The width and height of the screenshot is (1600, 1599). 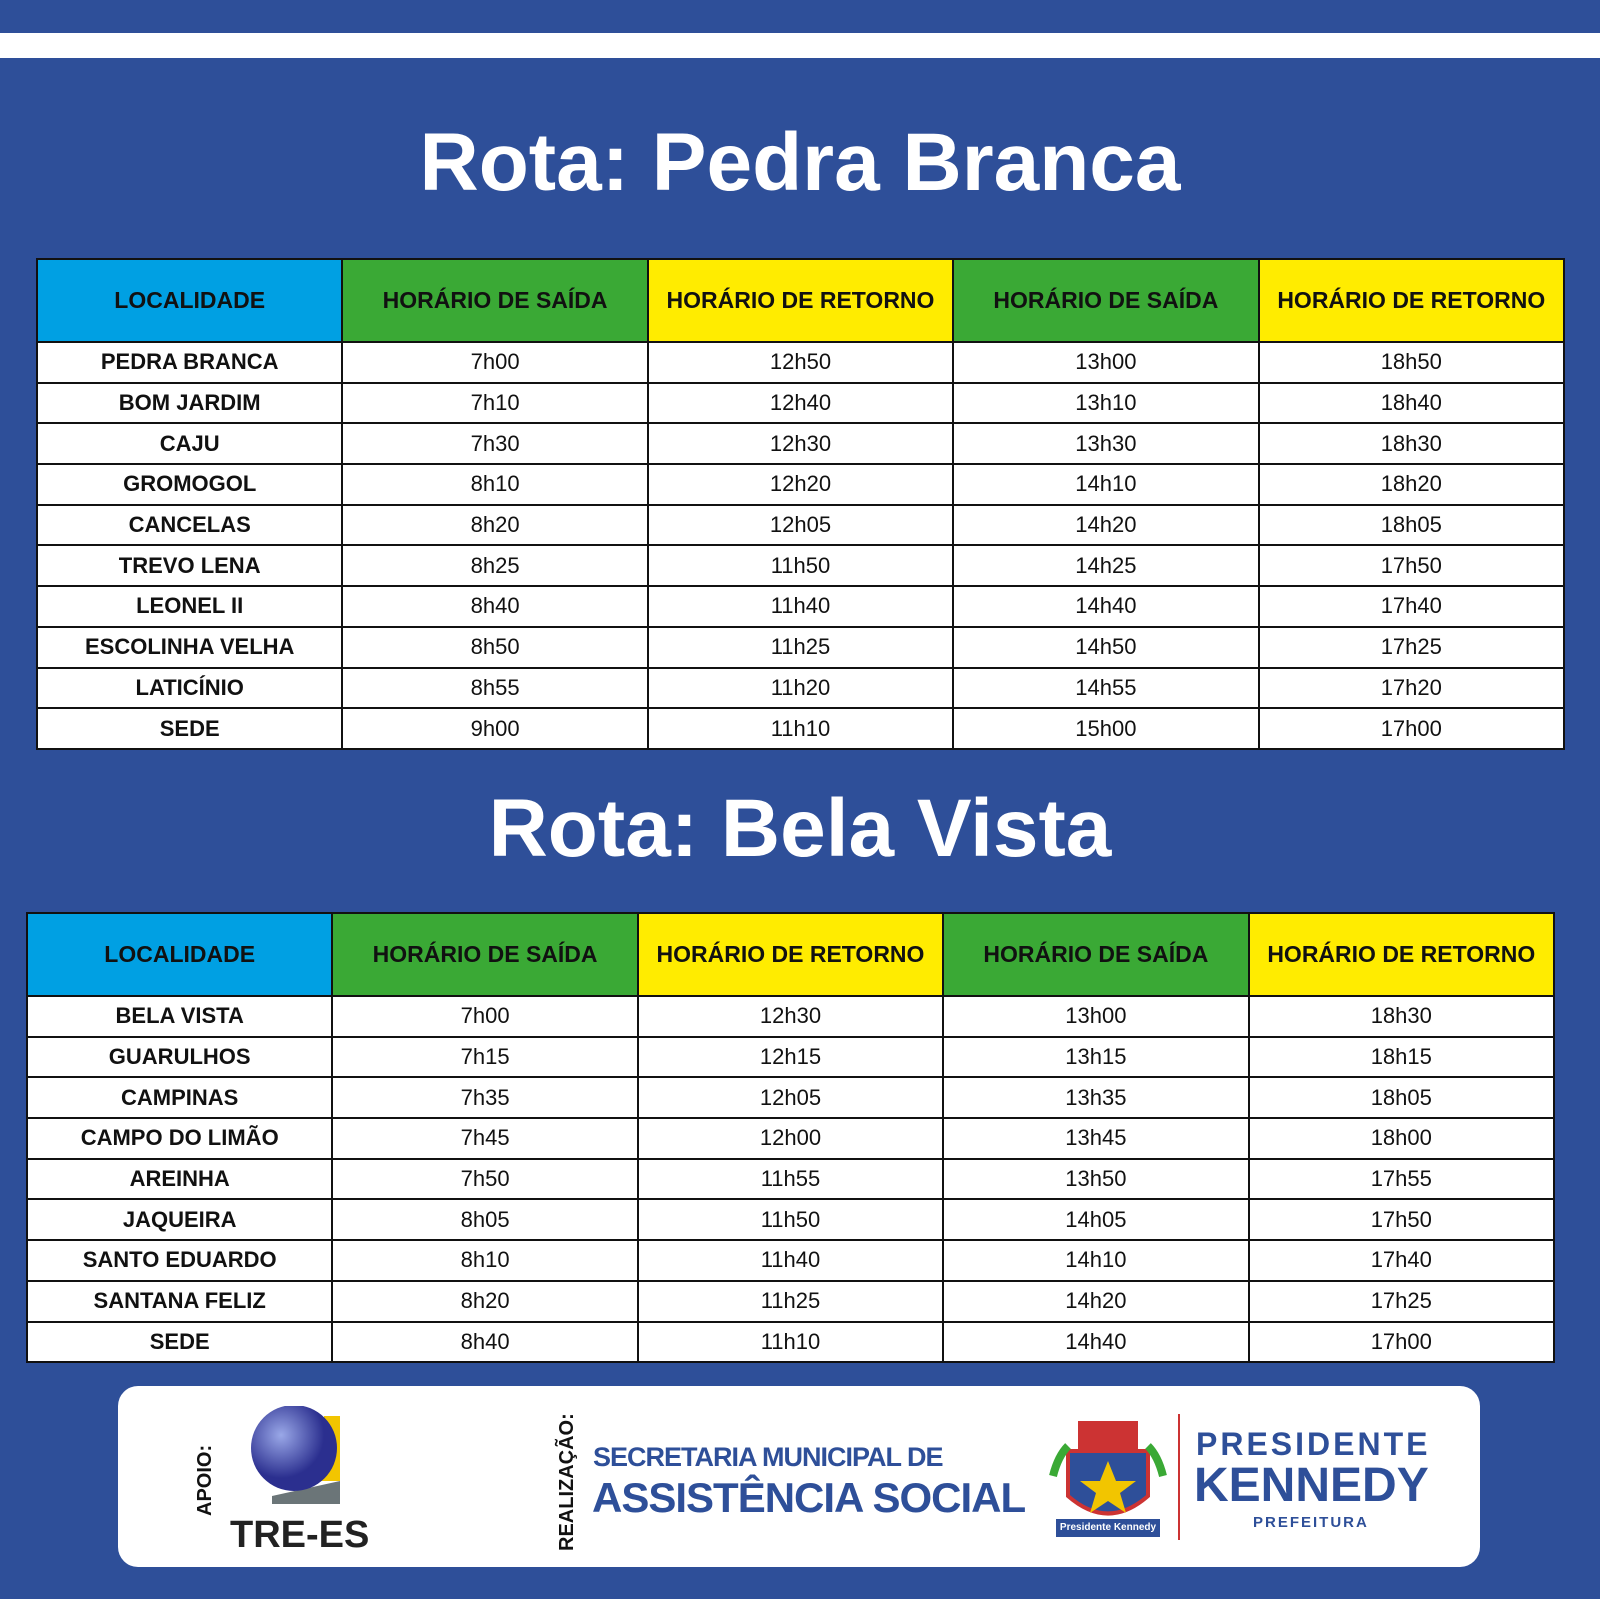 What do you see at coordinates (1106, 566) in the screenshot?
I see `time-cell: 14h25` at bounding box center [1106, 566].